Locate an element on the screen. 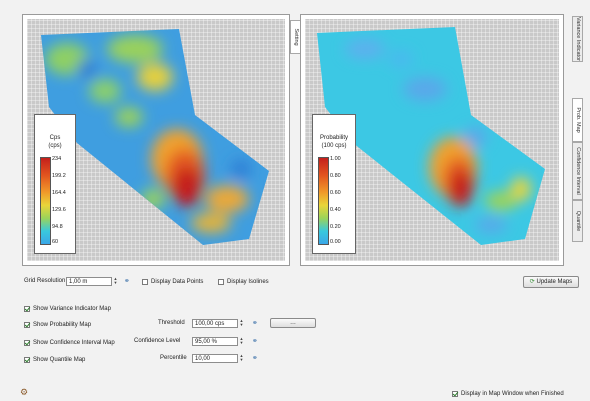 The height and width of the screenshot is (401, 590). percentile-label: Percentile is located at coordinates (173, 358).